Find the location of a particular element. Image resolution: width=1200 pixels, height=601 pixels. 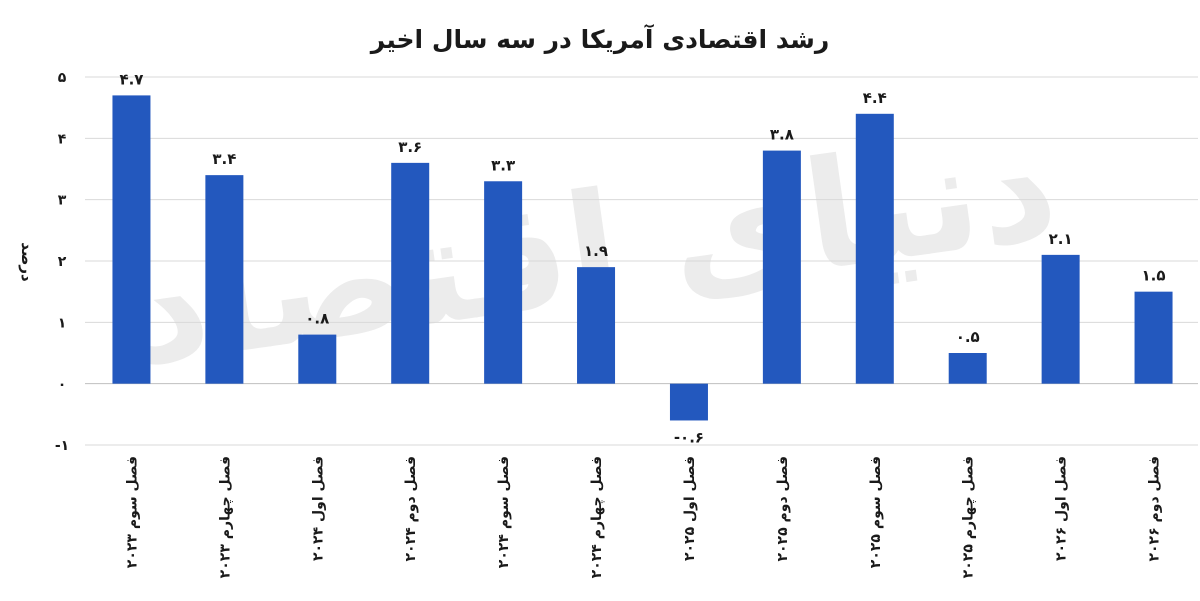

x-tick-label: فصل اول ۲۰۲۴ is located at coordinates (318, 508).